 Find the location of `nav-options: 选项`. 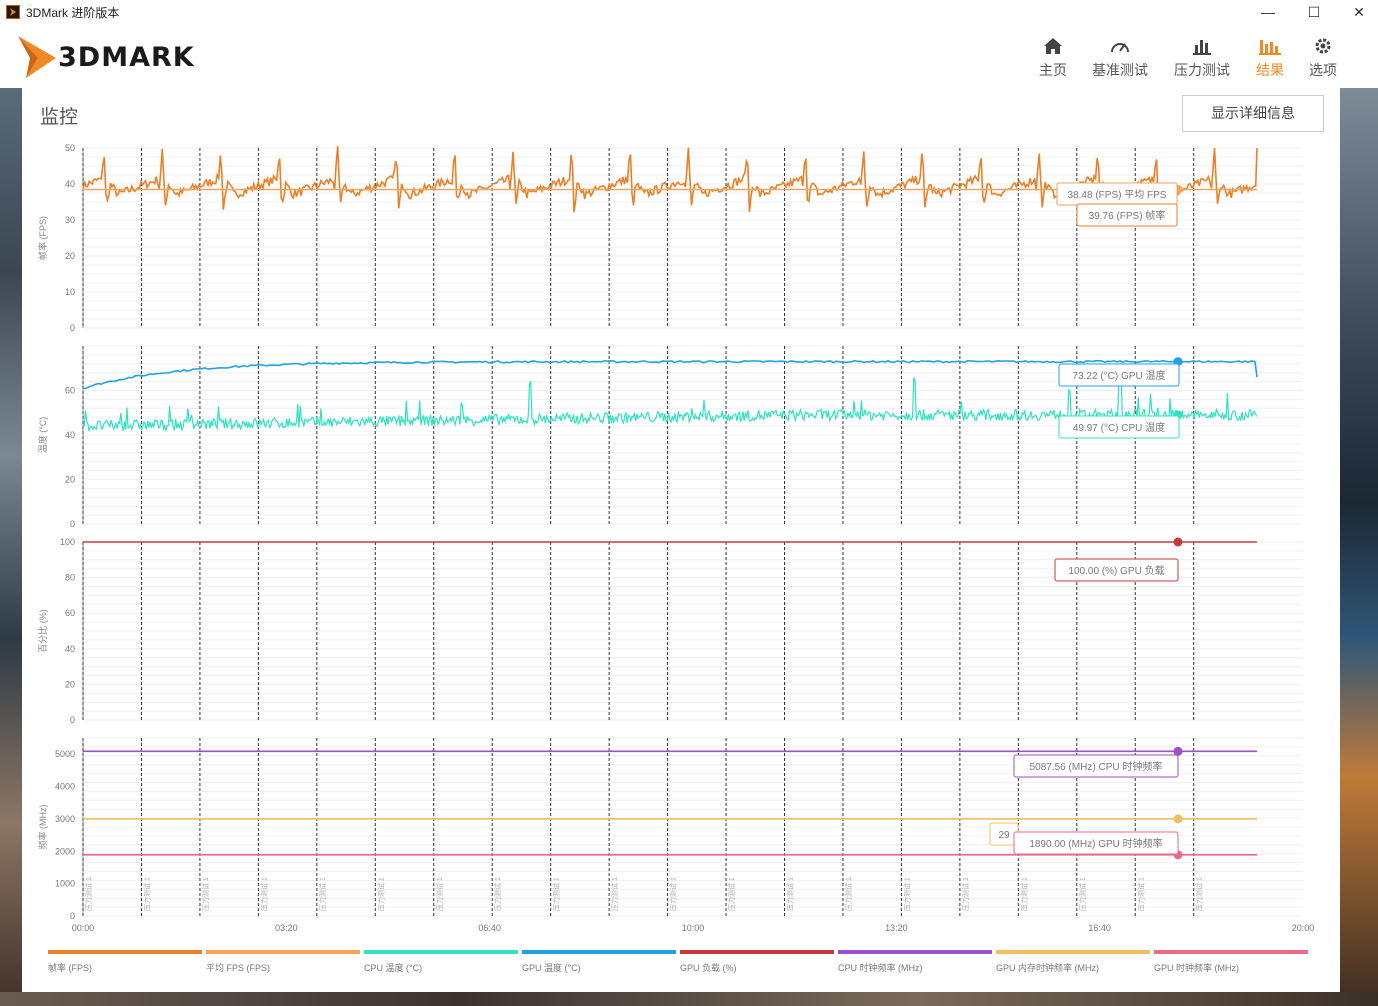

nav-options: 选项 is located at coordinates (1323, 57).